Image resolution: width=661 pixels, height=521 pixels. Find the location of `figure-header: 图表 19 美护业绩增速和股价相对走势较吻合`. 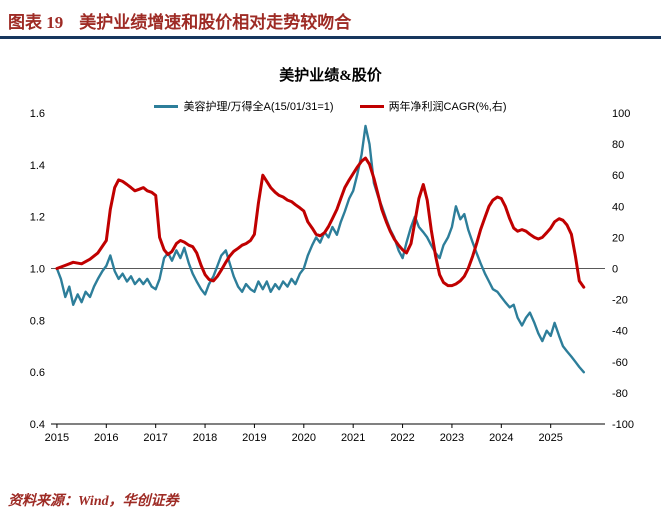

figure-header: 图表 19 美护业绩增速和股价相对走势较吻合 is located at coordinates (179, 20).